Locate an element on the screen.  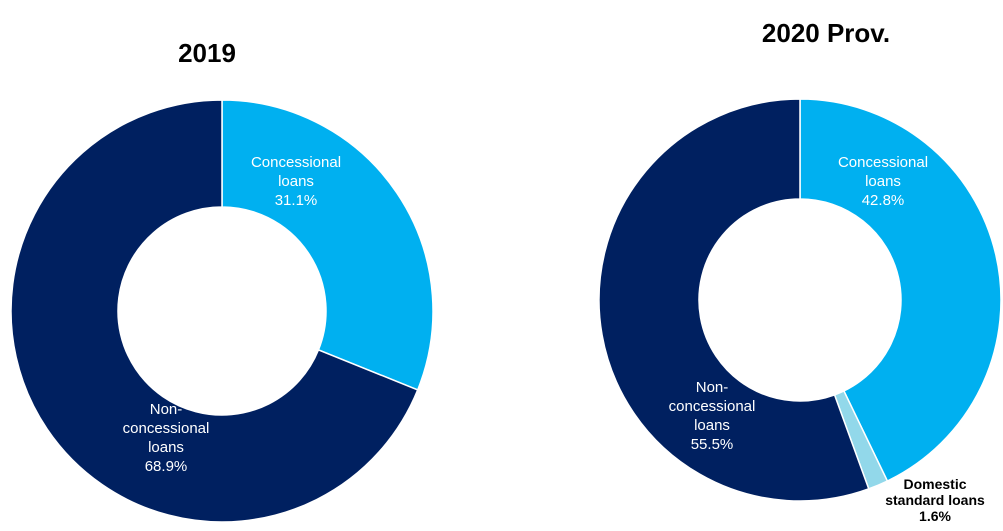
data-label-line: 1.6% is located at coordinates (935, 516).